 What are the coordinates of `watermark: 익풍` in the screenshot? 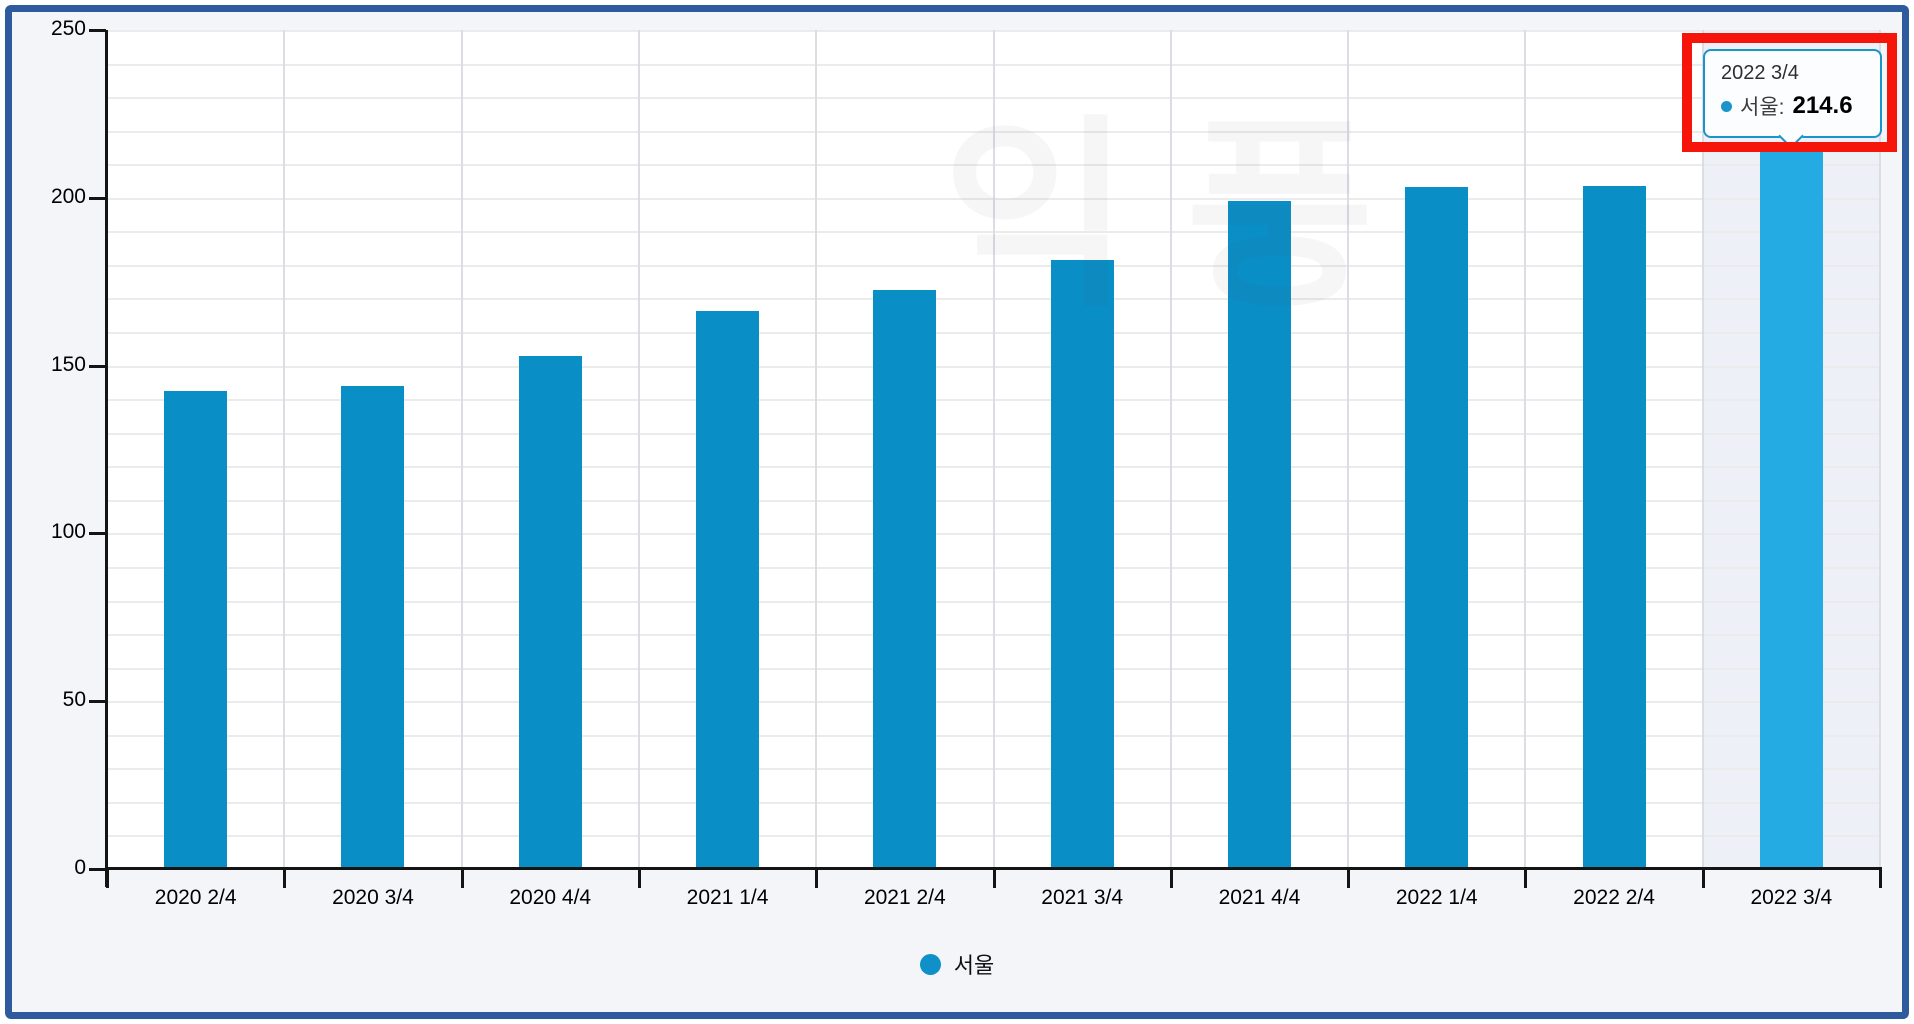 It's located at (1186, 216).